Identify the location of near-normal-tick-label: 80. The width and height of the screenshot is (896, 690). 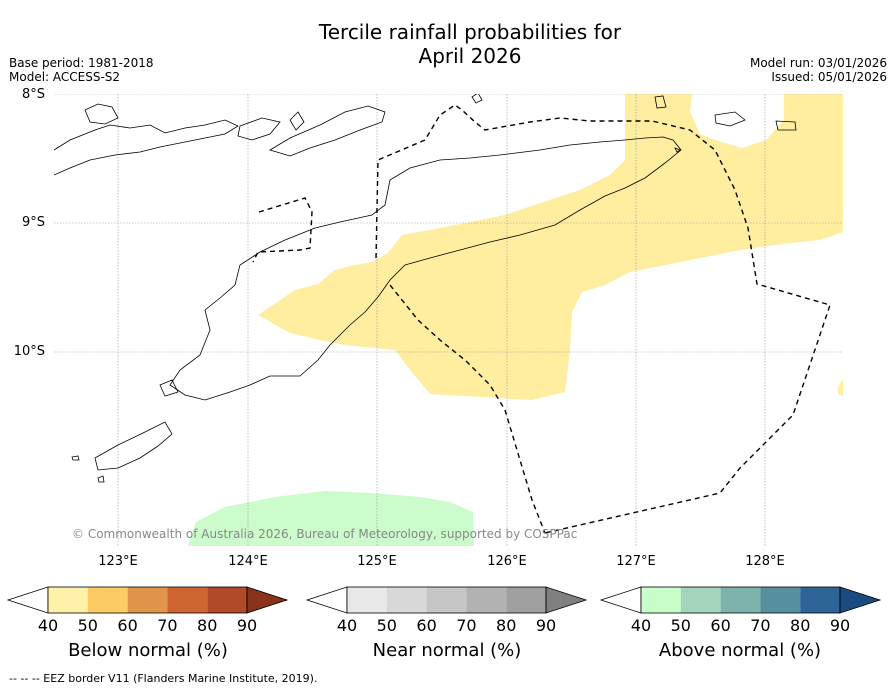
(506, 625).